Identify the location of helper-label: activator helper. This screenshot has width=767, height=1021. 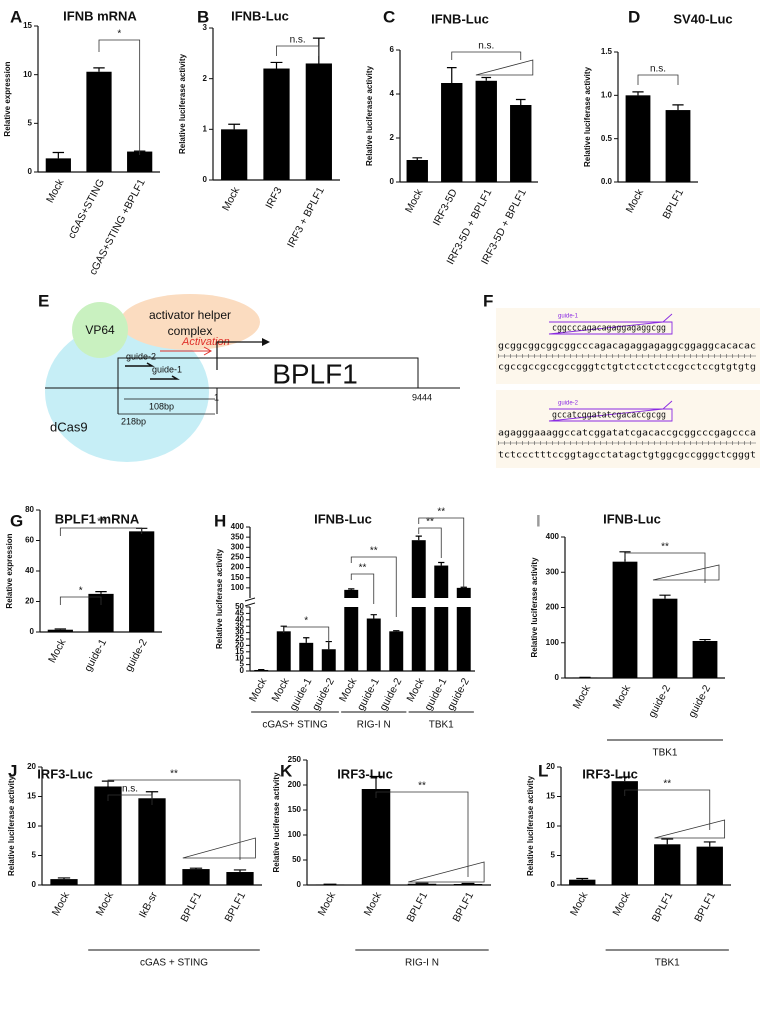
(190, 315).